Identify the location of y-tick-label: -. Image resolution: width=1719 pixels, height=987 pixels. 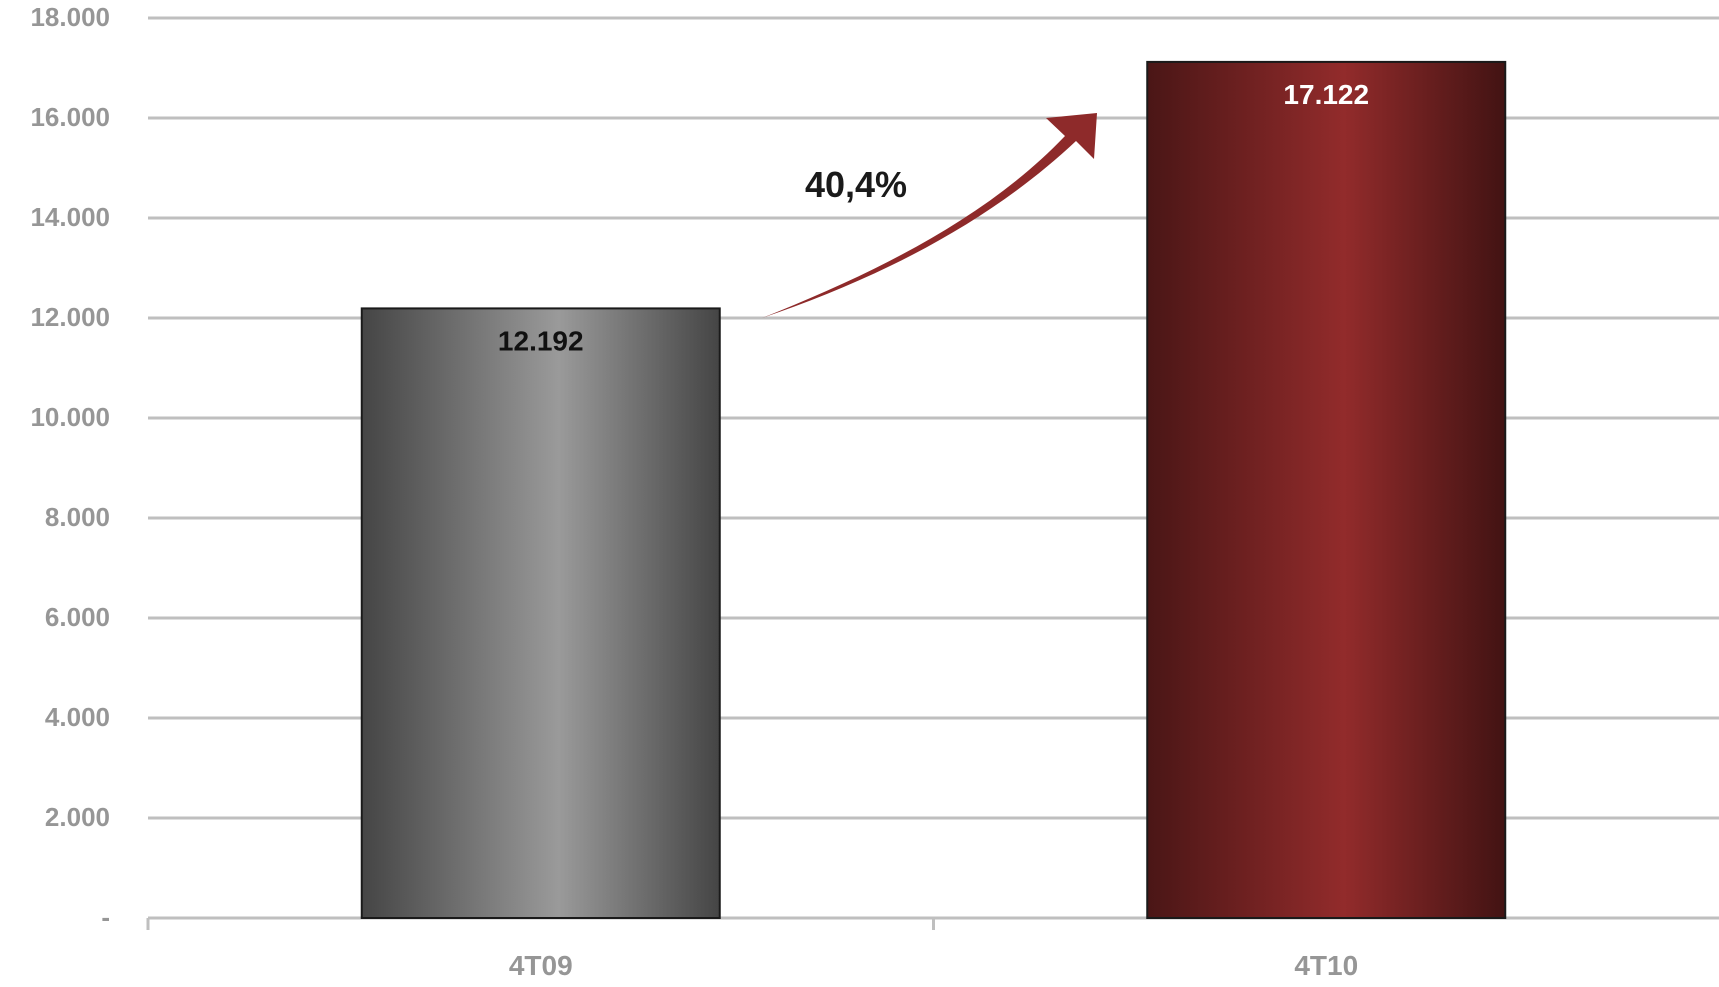
(105, 917).